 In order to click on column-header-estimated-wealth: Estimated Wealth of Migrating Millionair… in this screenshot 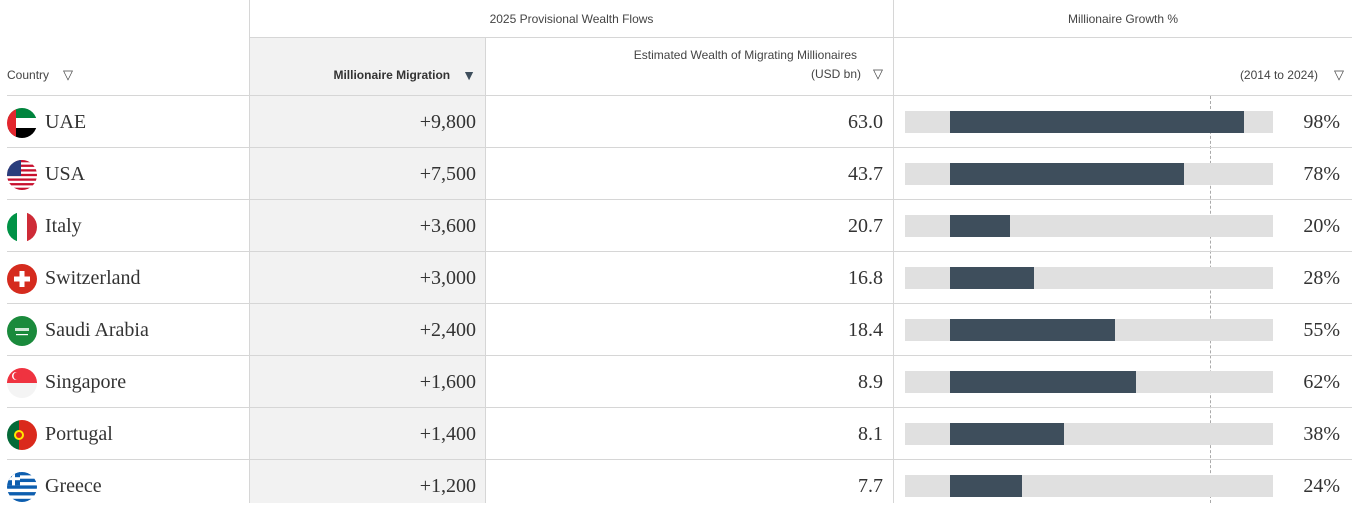, I will do `click(684, 68)`.